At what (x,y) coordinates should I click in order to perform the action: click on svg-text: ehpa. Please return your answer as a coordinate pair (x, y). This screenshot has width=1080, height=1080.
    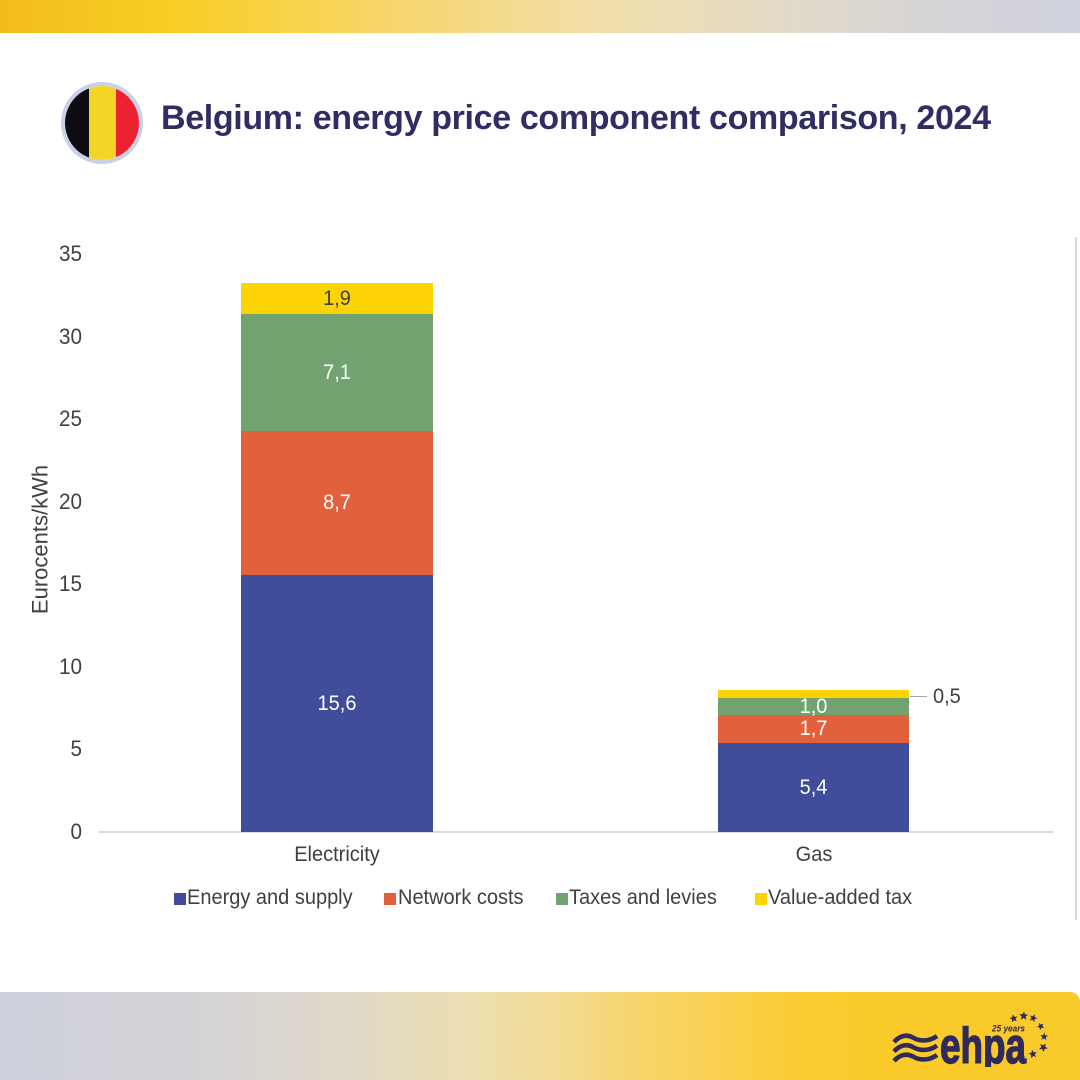
    Looking at the image, I should click on (983, 1046).